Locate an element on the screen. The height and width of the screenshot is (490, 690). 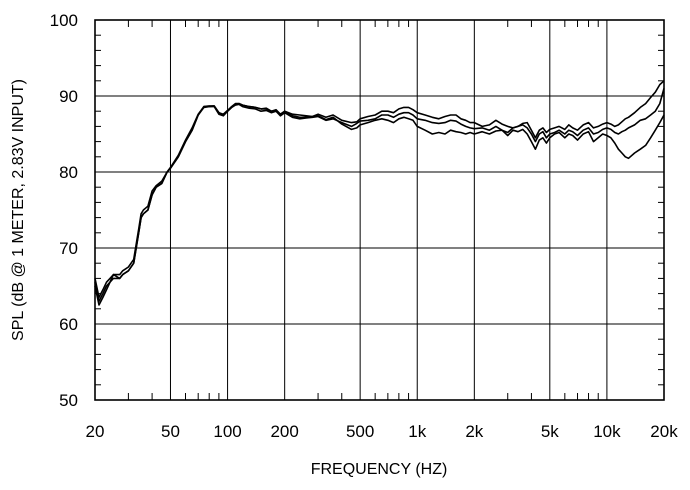
x-tick-label: 20k is located at coordinates (664, 431).